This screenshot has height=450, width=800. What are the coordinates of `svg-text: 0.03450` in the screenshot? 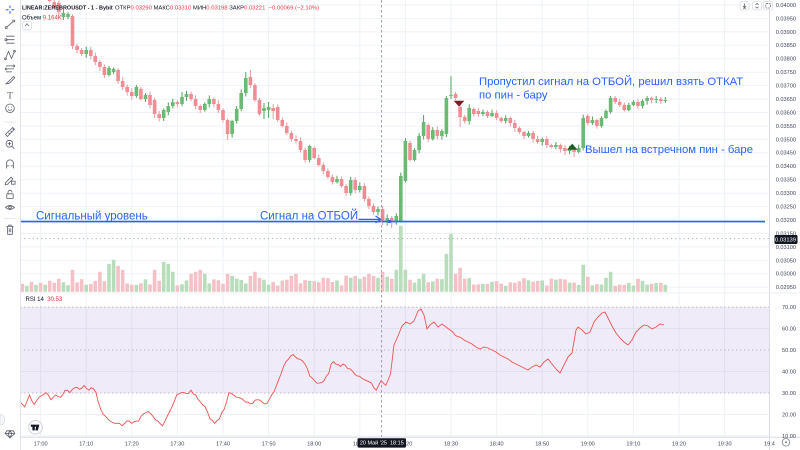 It's located at (786, 154).